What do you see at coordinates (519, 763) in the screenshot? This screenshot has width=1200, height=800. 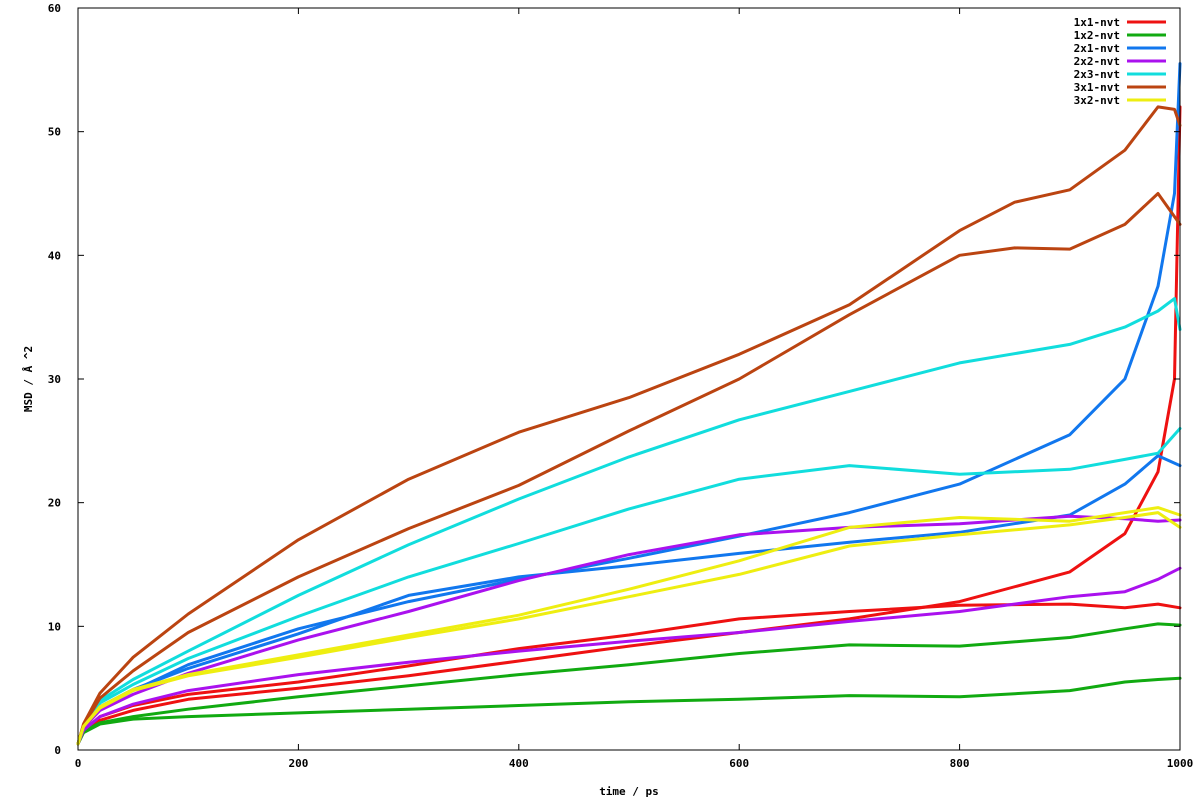 I see `x-tick-label: 400` at bounding box center [519, 763].